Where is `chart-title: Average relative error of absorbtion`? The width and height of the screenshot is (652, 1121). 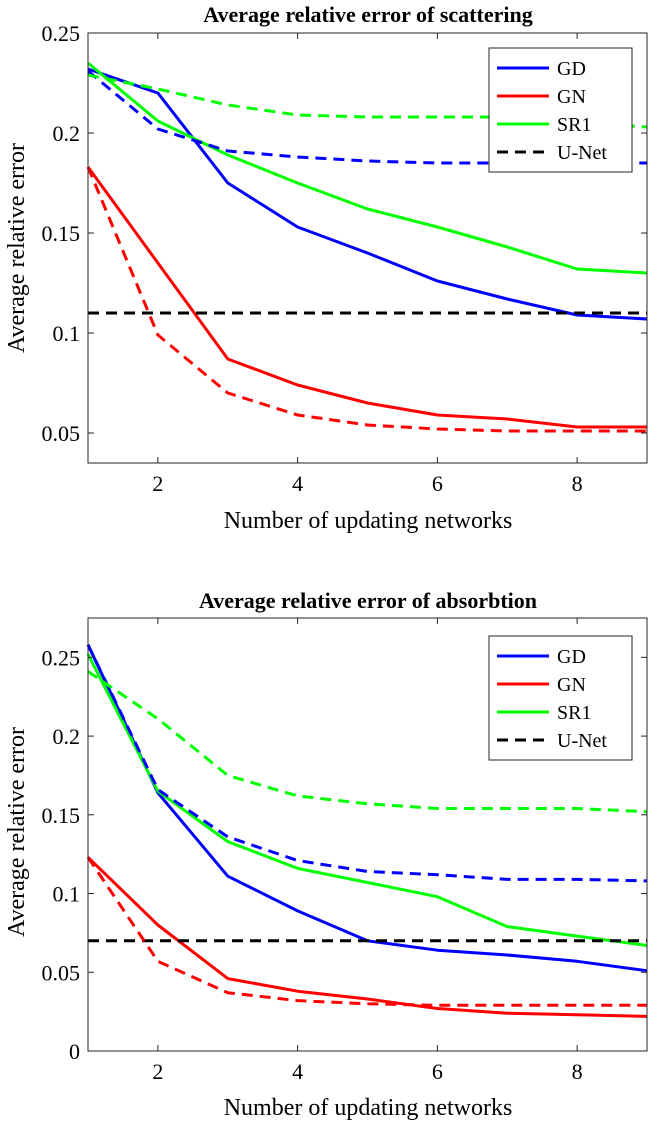
chart-title: Average relative error of absorbtion is located at coordinates (368, 600).